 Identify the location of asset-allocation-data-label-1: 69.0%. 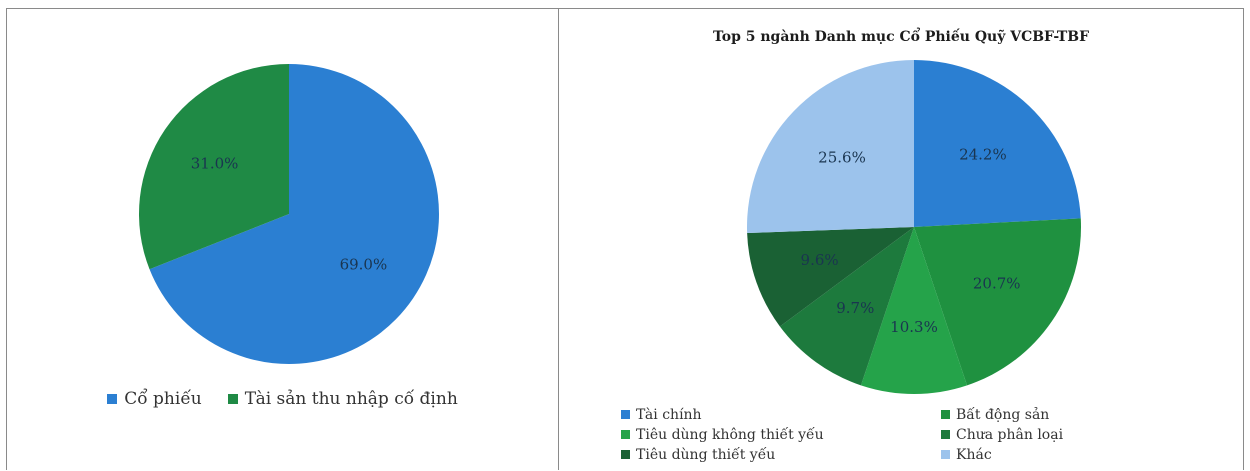
(364, 265).